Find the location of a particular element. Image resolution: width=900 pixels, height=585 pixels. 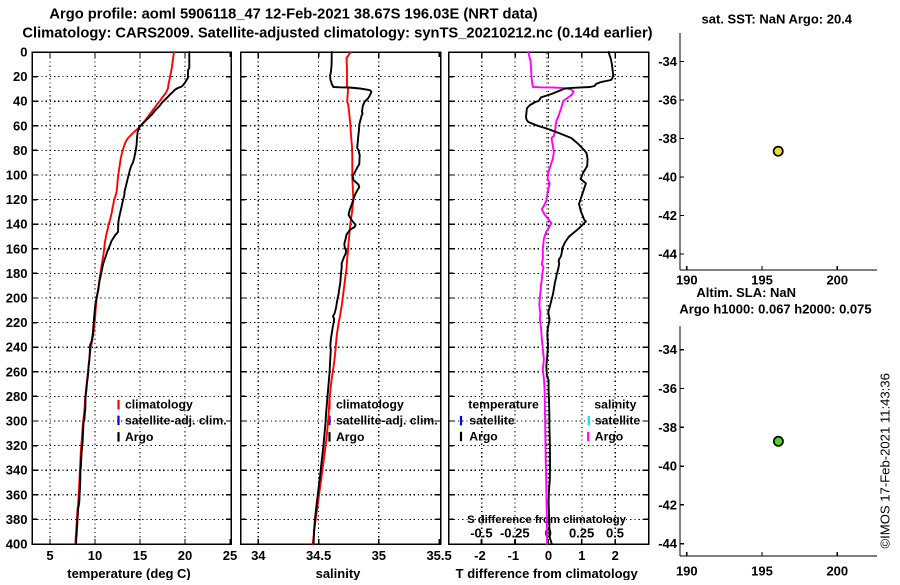

svg-text: 5 is located at coordinates (49, 555).